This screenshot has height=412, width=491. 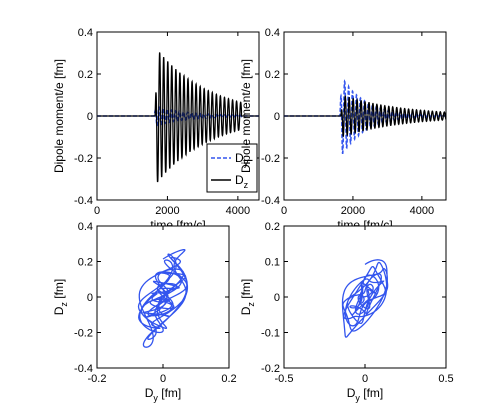 I want to click on legend: Dy Dz, so click(x=232, y=168).